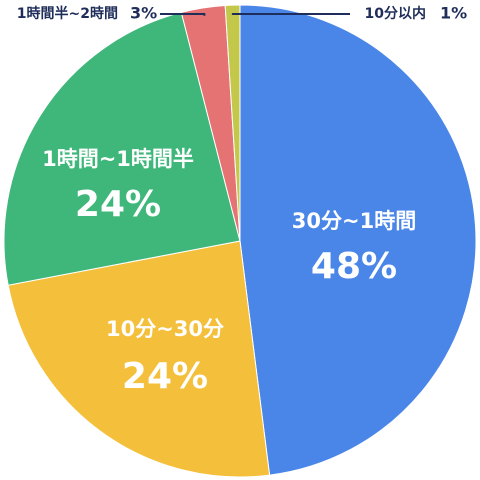 Image resolution: width=480 pixels, height=480 pixels. I want to click on pie-slice, so click(232, 123).